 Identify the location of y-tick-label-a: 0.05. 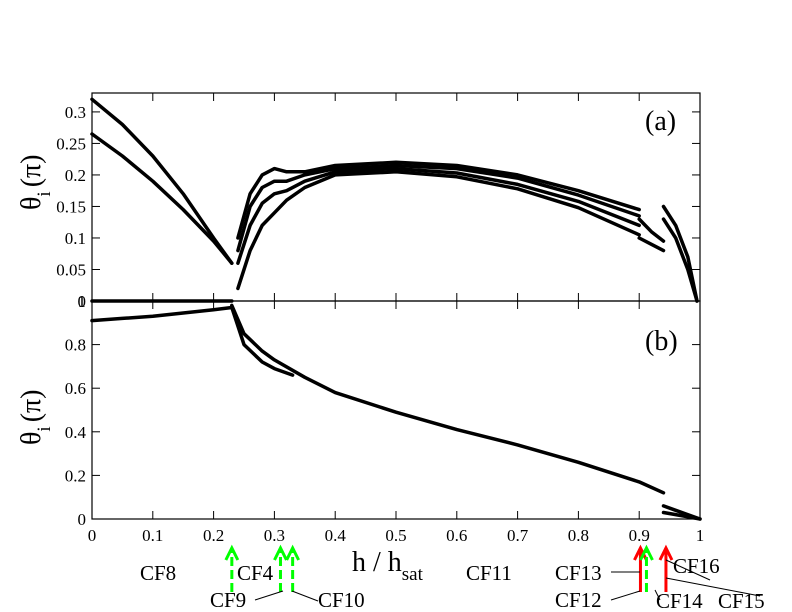
(71, 269).